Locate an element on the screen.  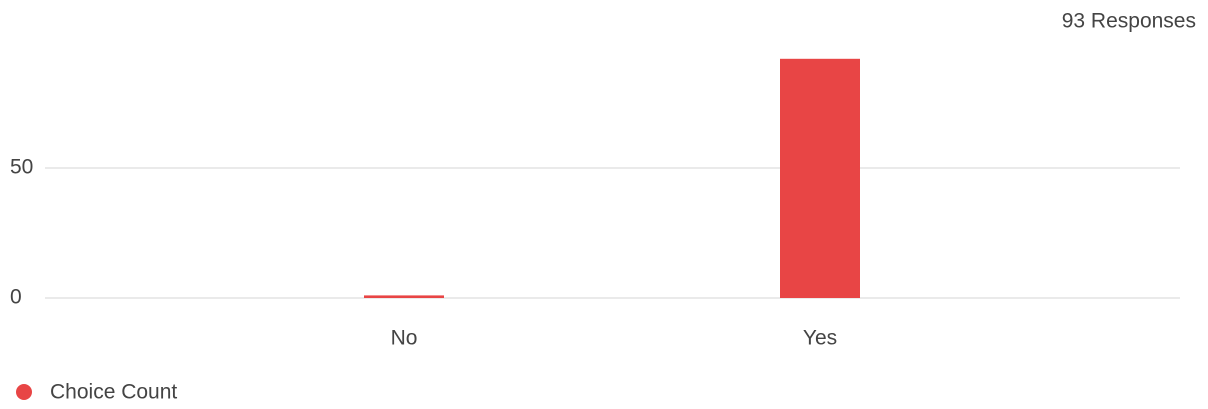
y-tick-label: 50 is located at coordinates (21, 167).